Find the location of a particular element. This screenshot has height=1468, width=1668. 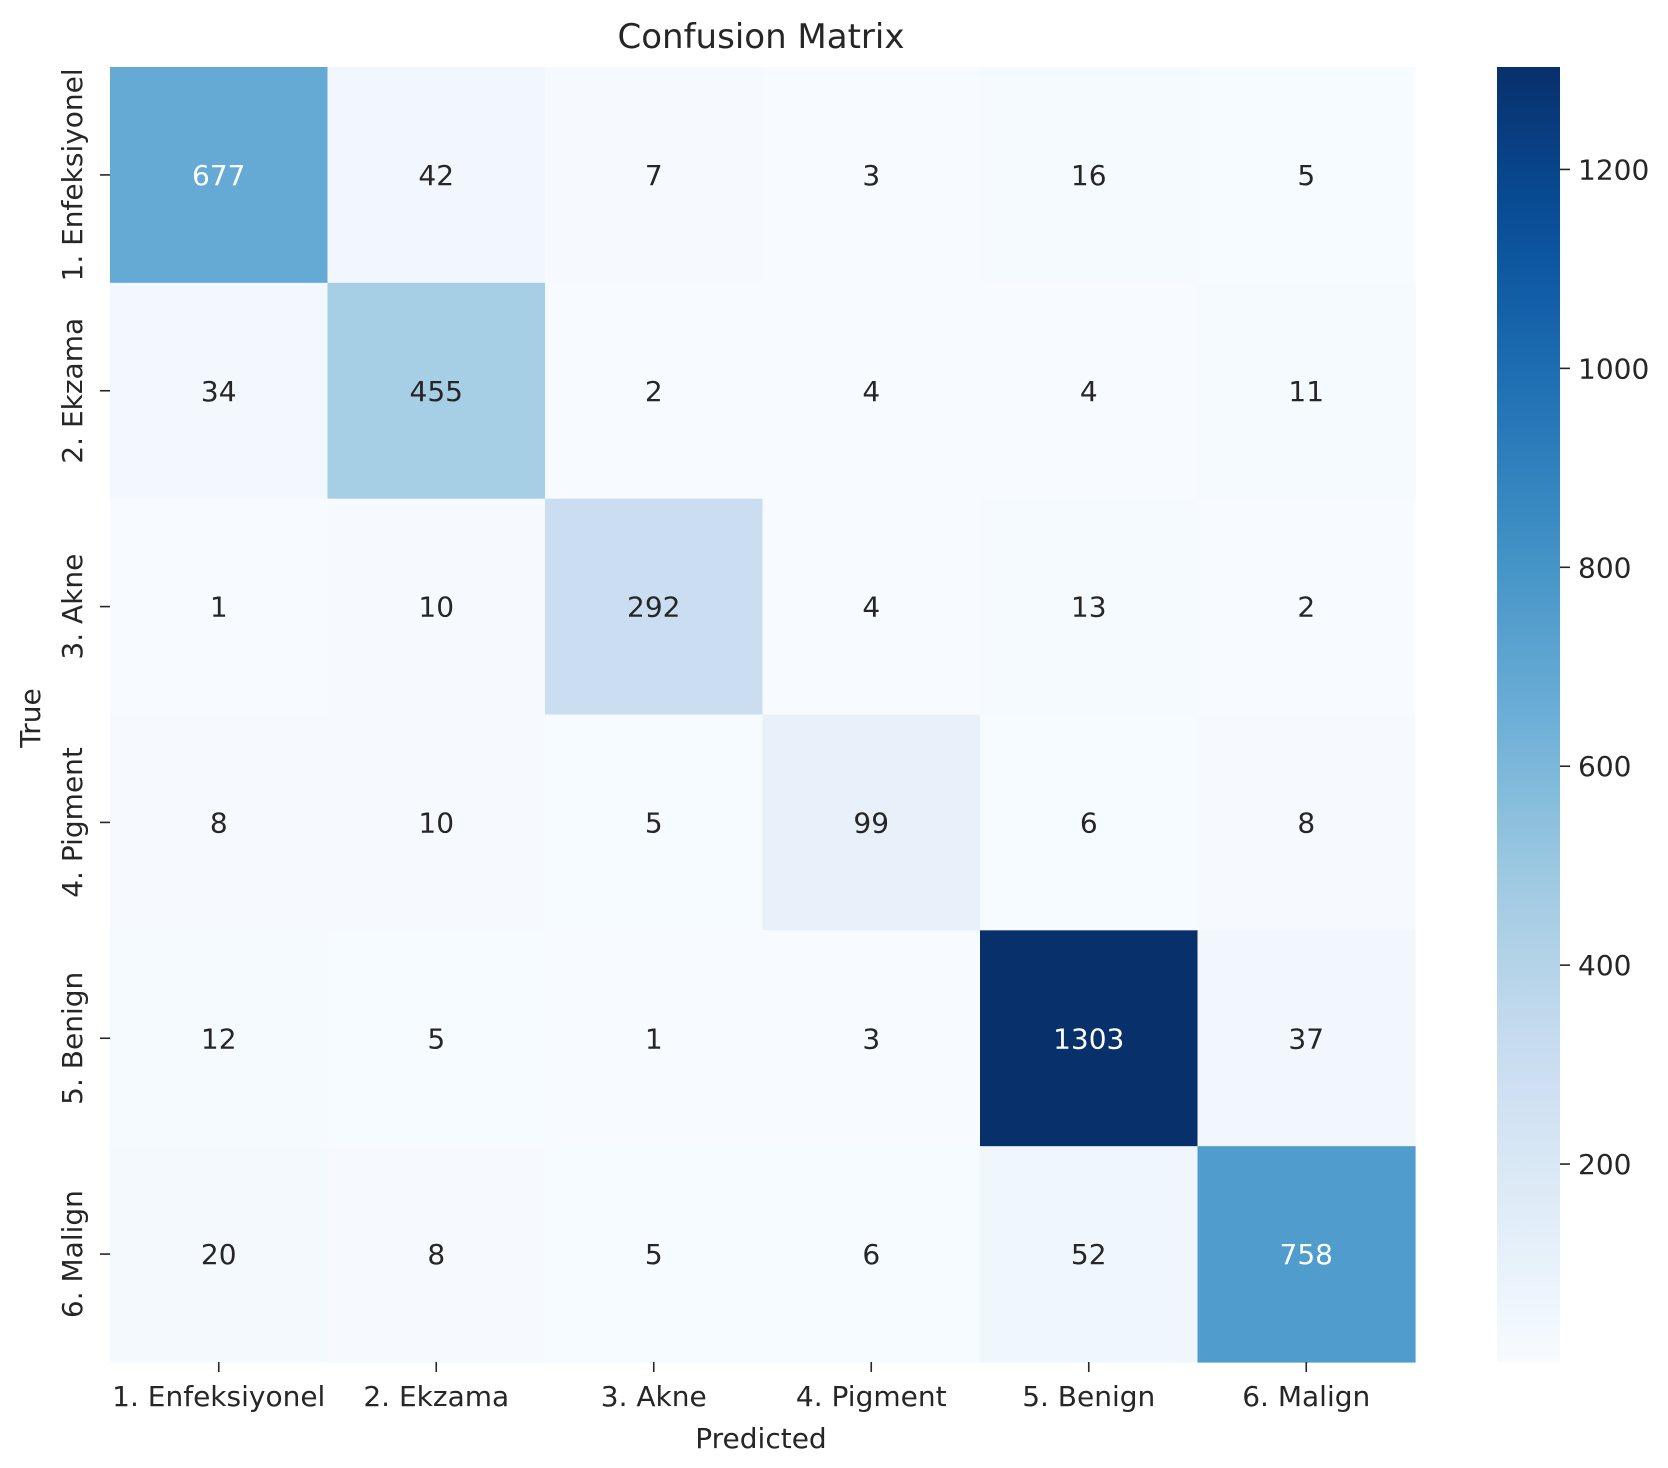

cell-value-label: 42 is located at coordinates (436, 175).